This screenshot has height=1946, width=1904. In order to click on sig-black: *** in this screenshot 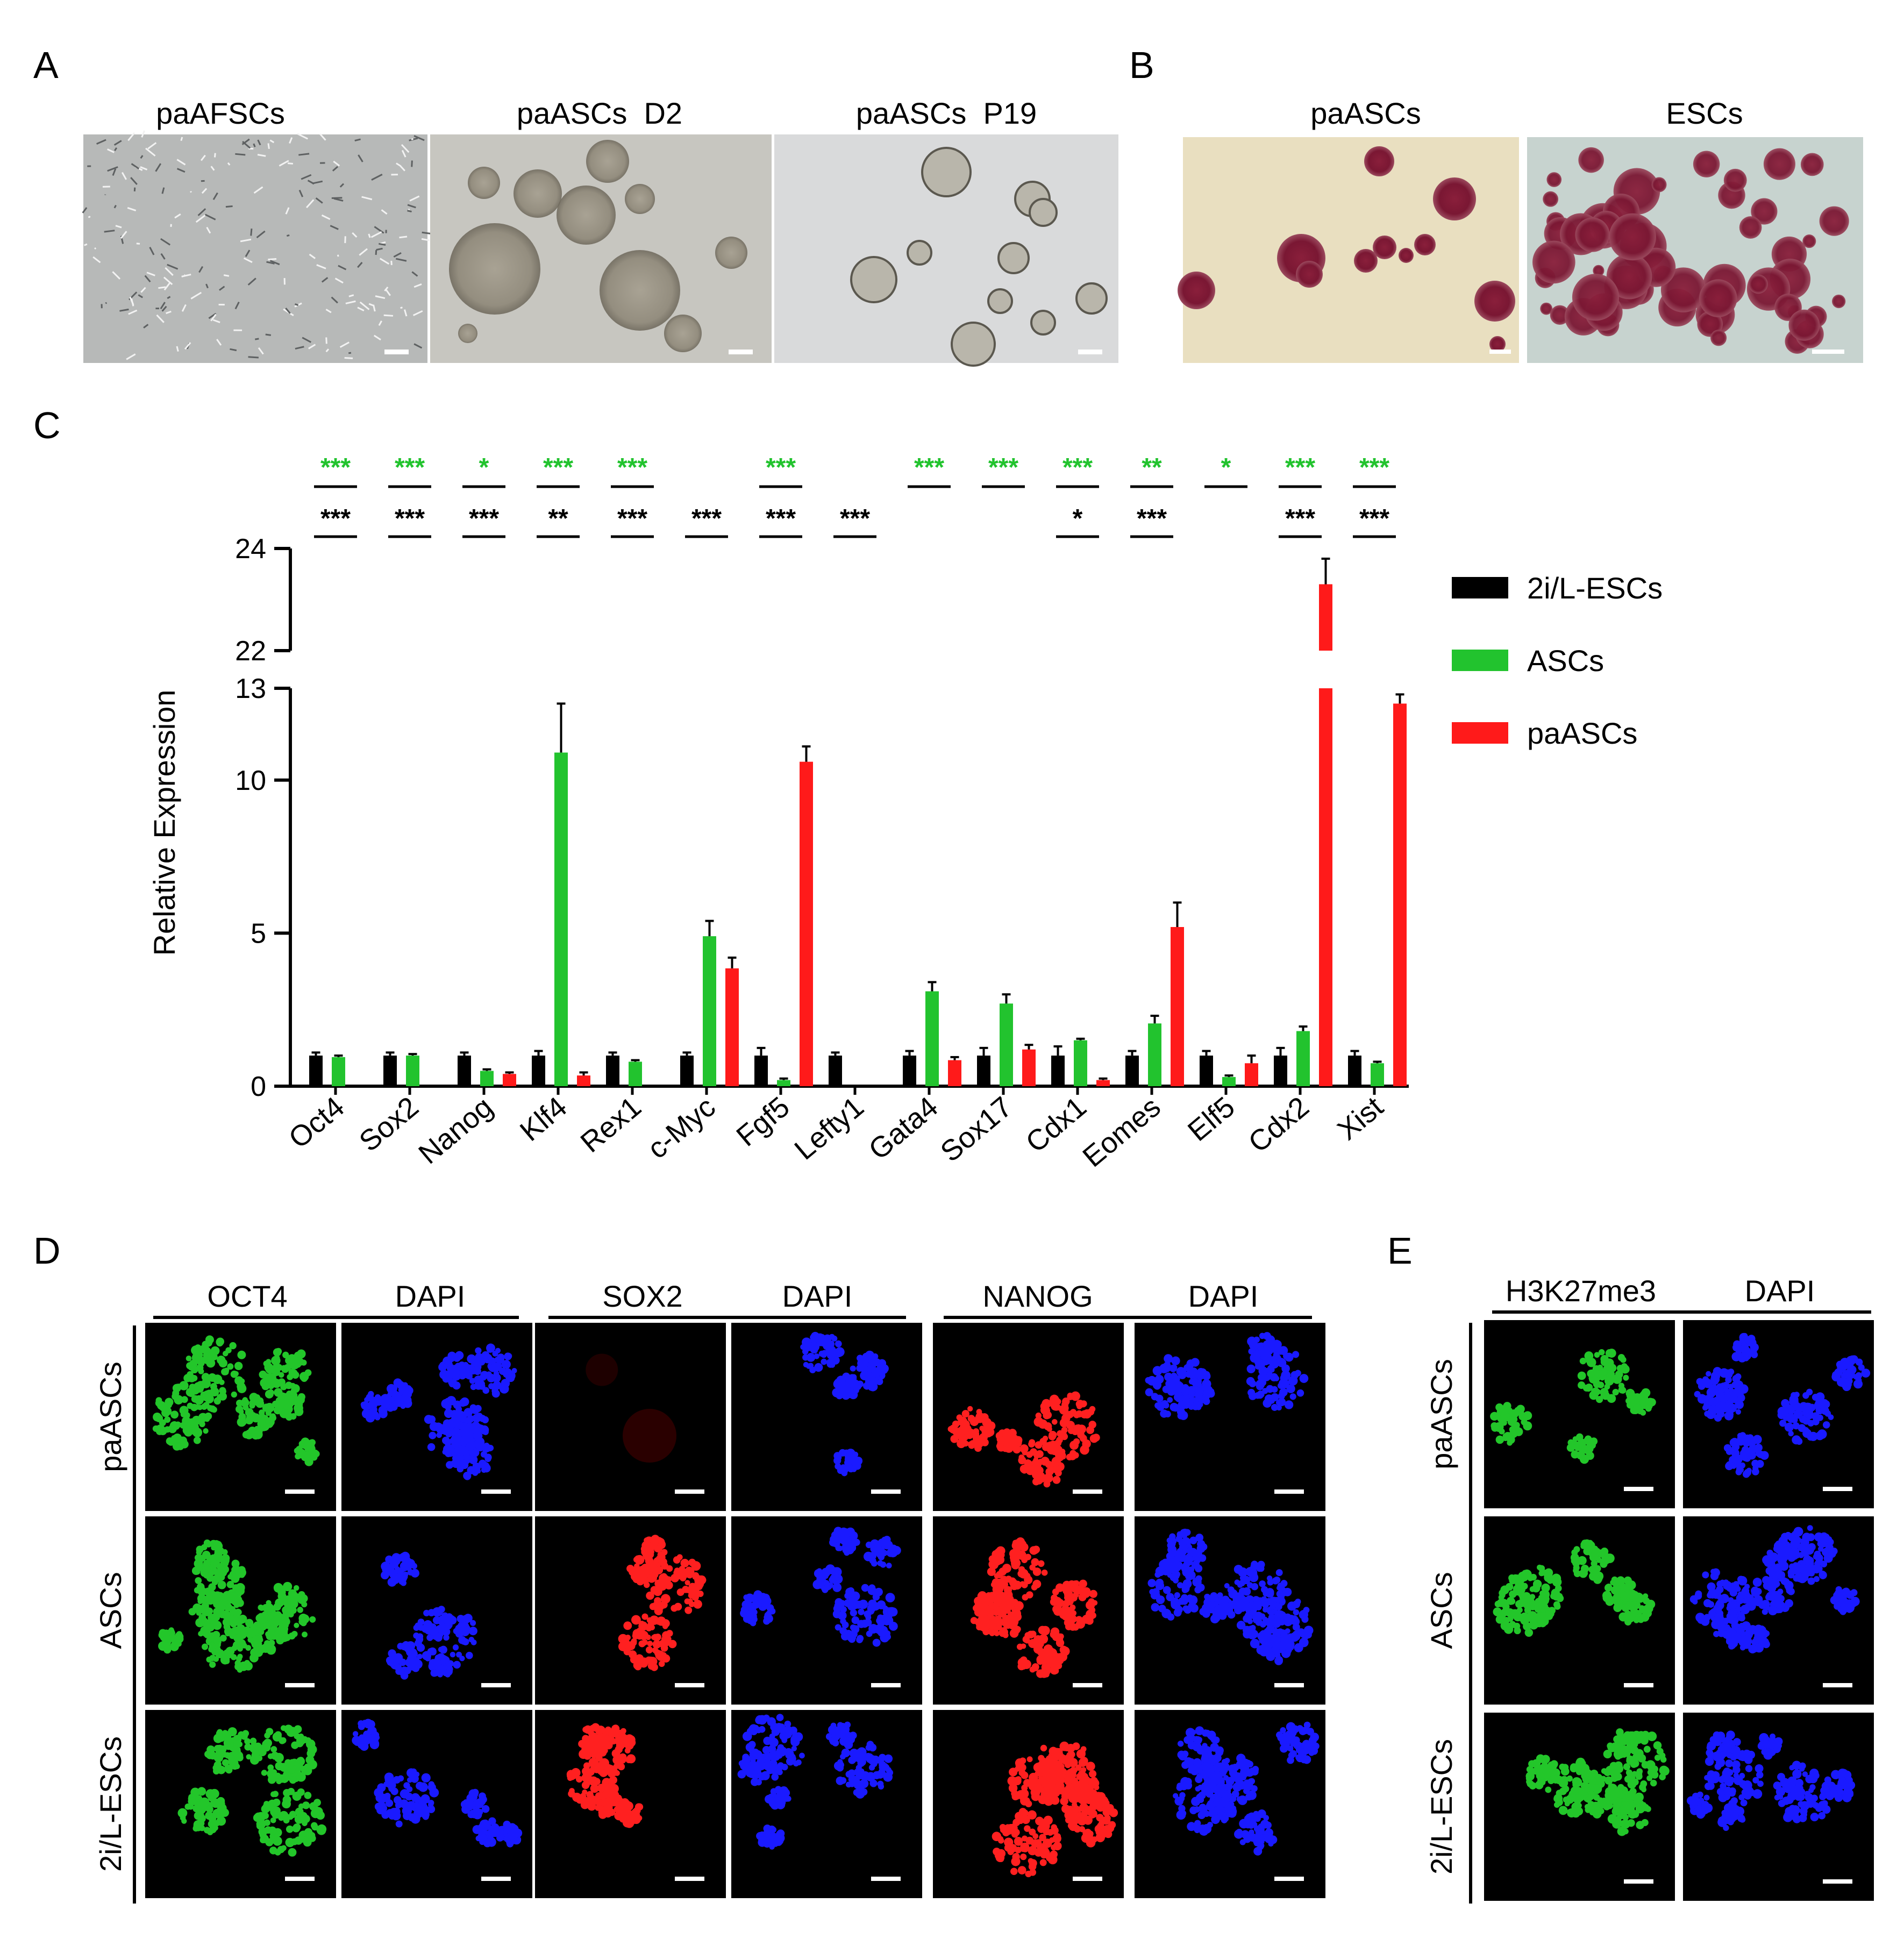, I will do `click(632, 518)`.